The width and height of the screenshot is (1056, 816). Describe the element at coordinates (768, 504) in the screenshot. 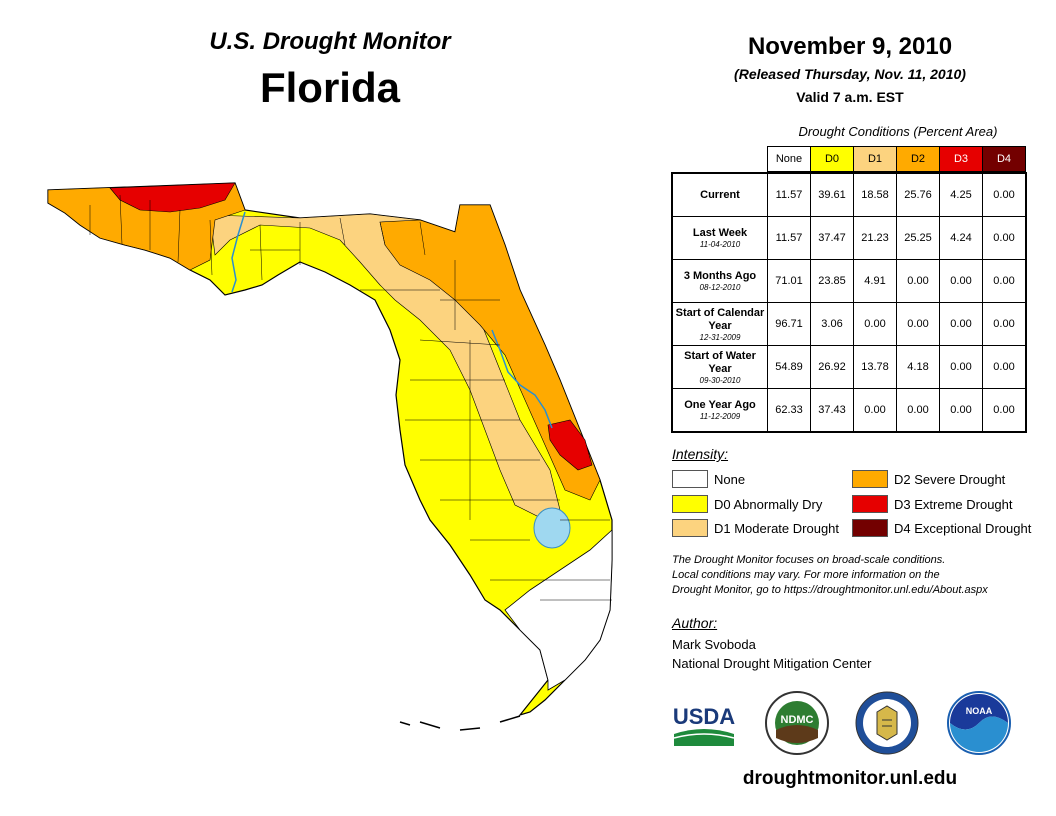

I see `legend-label: D0 Abnormally Dry` at that location.